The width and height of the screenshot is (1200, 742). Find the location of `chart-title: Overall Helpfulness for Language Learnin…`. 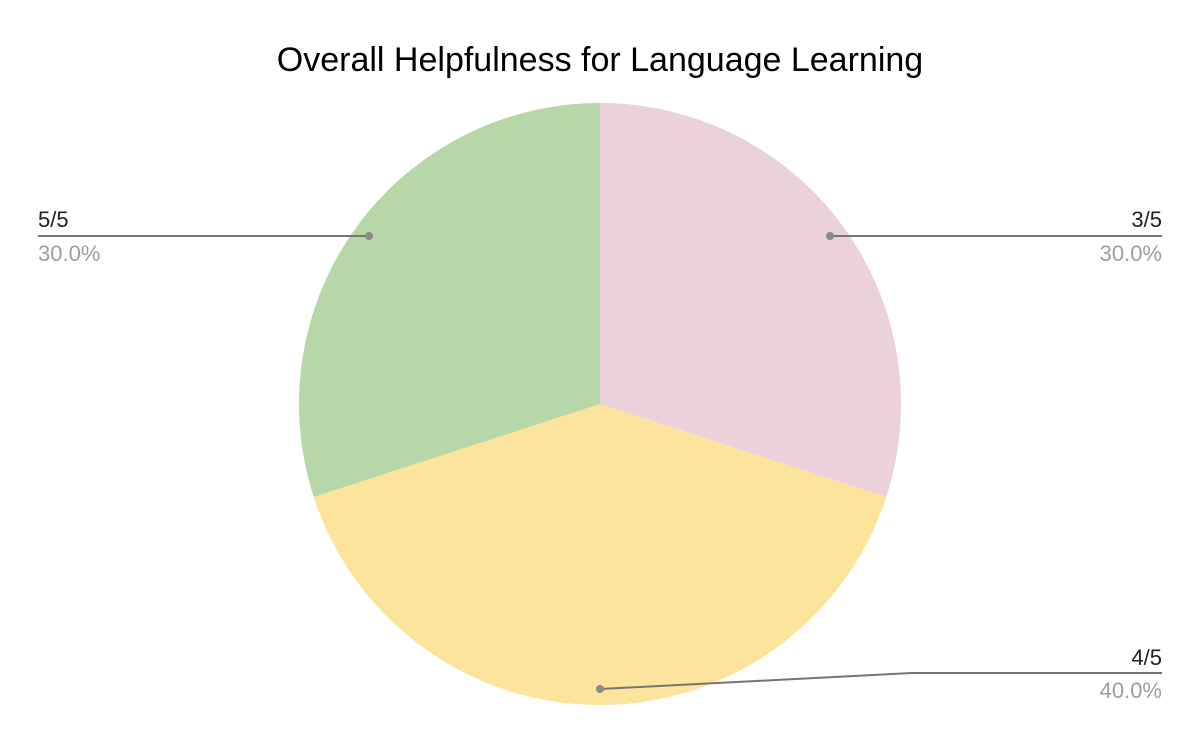

chart-title: Overall Helpfulness for Language Learnin… is located at coordinates (600, 60).